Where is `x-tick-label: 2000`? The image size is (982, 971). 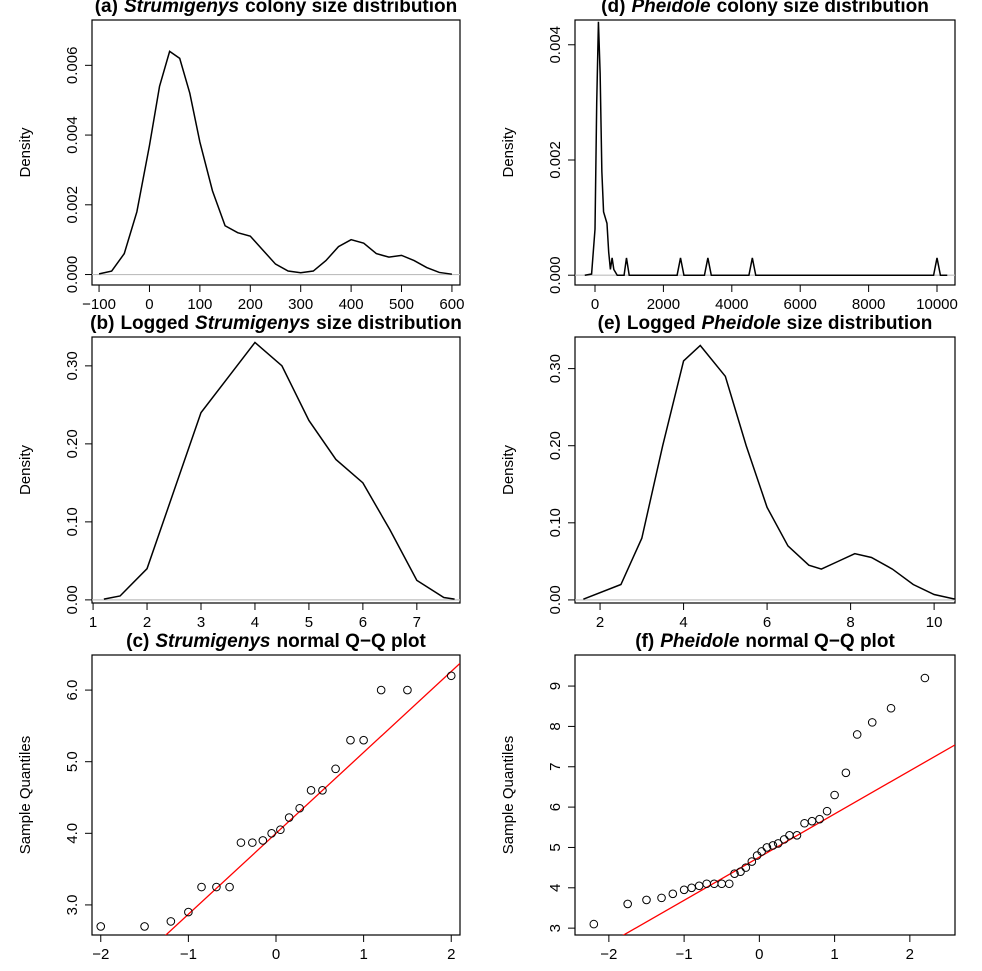 x-tick-label: 2000 is located at coordinates (663, 304).